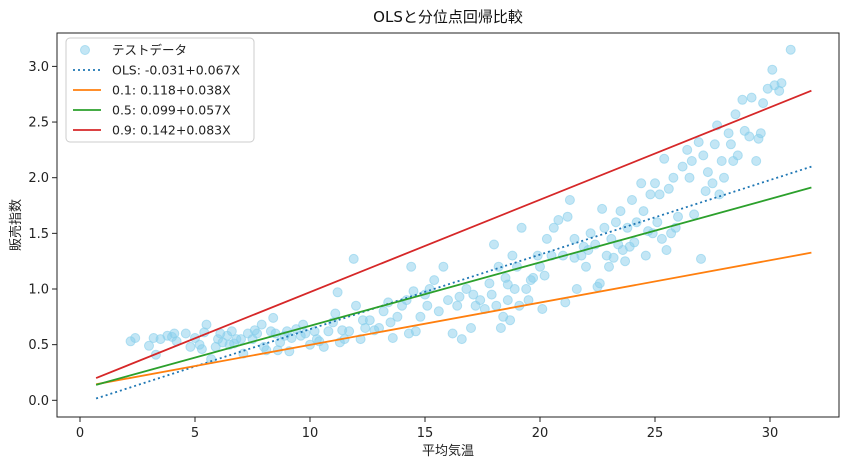  What do you see at coordinates (38, 401) in the screenshot?
I see `y-tick-label: 0.0` at bounding box center [38, 401].